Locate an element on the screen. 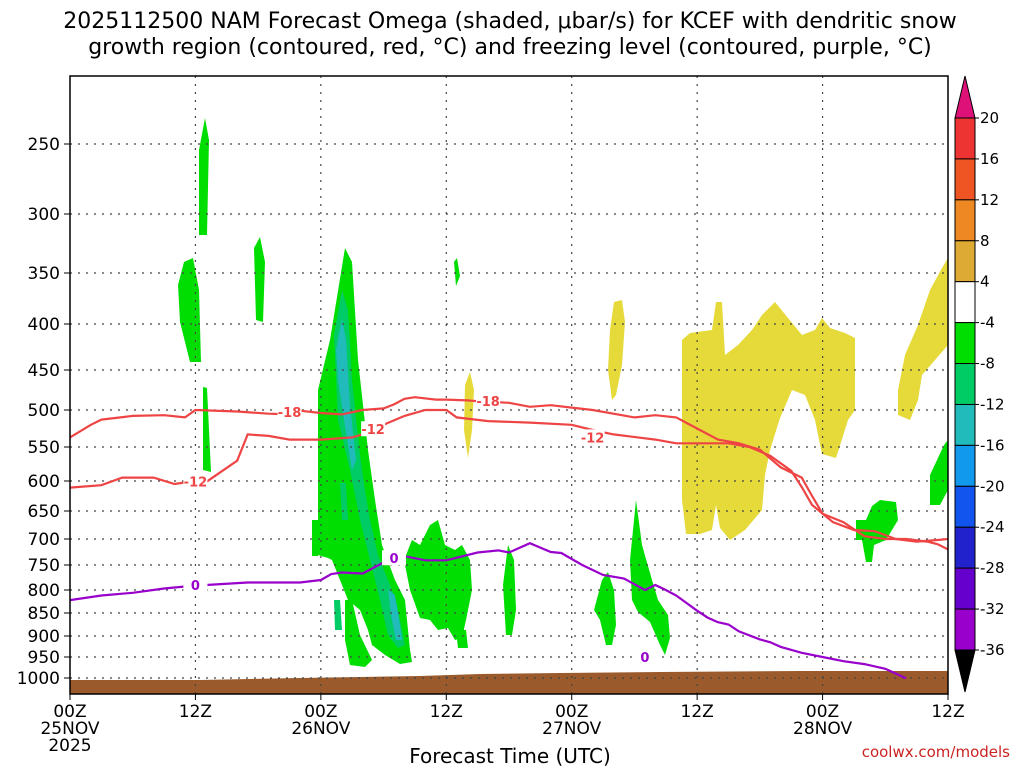 The width and height of the screenshot is (1024, 768). y-tick-label: 900 is located at coordinates (44, 637).